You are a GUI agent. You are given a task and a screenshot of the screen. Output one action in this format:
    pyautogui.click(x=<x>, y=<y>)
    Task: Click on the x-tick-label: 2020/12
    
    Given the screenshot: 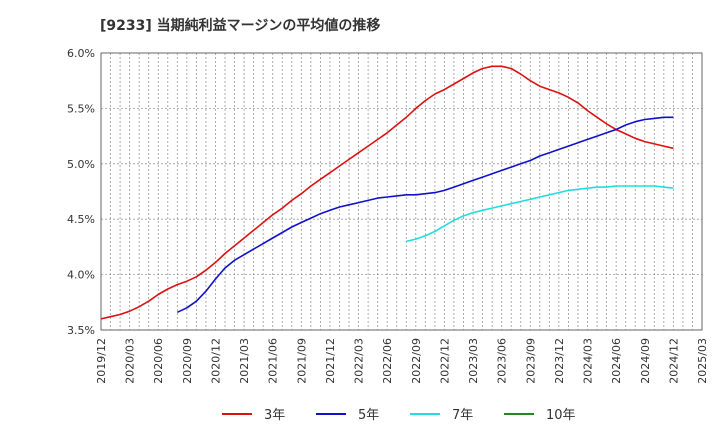 What is the action you would take?
    pyautogui.click(x=215, y=361)
    